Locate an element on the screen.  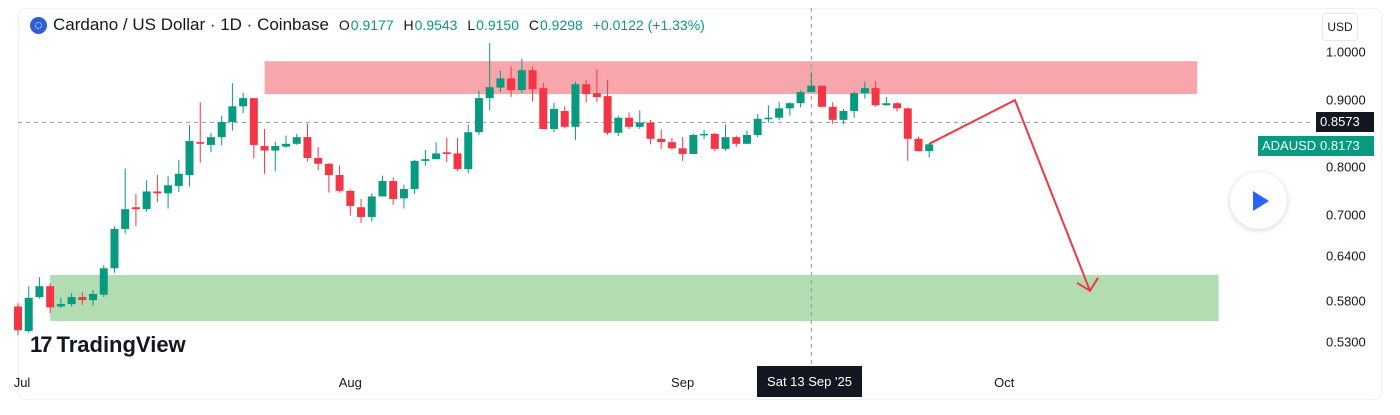
tradingview-wordmark: TradingView is located at coordinates (121, 344).